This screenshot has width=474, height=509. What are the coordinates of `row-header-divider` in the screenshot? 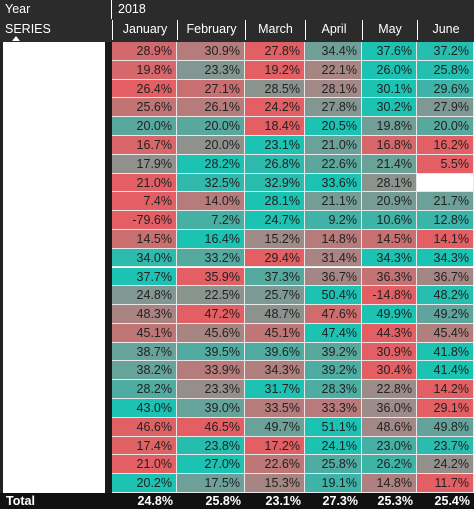 It's located at (108, 267).